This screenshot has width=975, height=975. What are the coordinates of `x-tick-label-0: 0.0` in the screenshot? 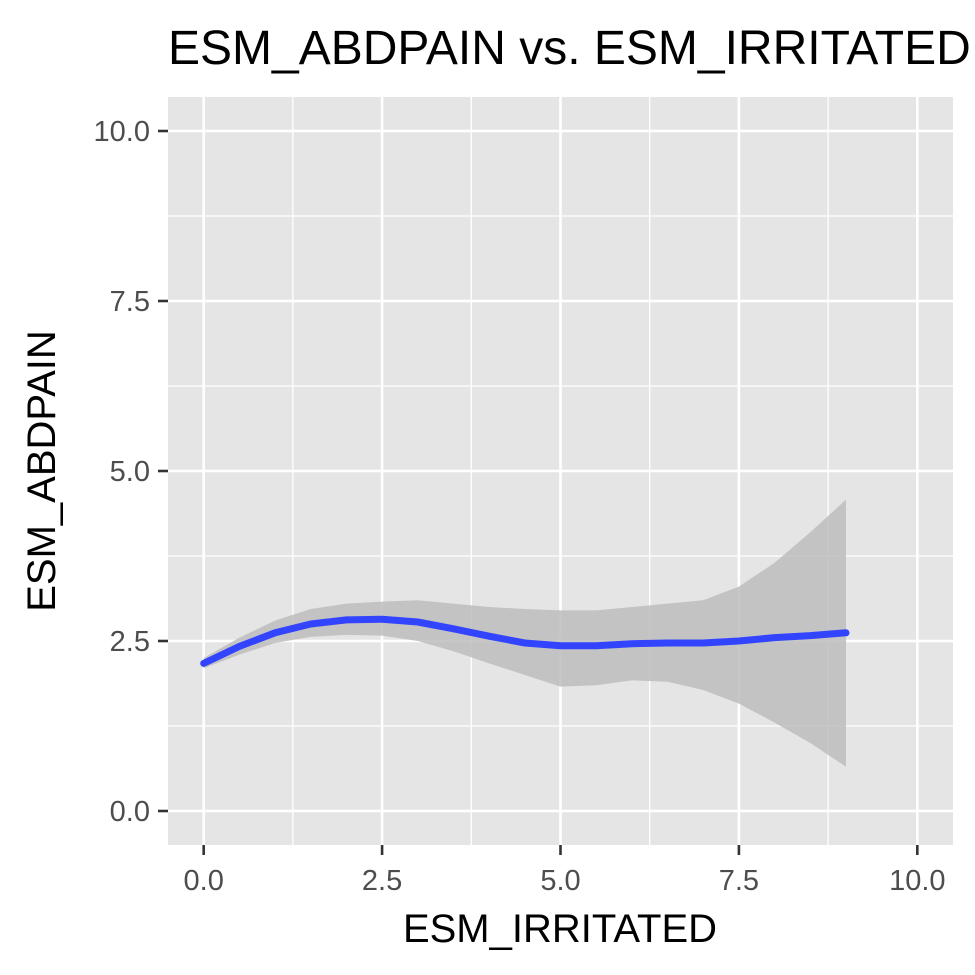 It's located at (204, 881).